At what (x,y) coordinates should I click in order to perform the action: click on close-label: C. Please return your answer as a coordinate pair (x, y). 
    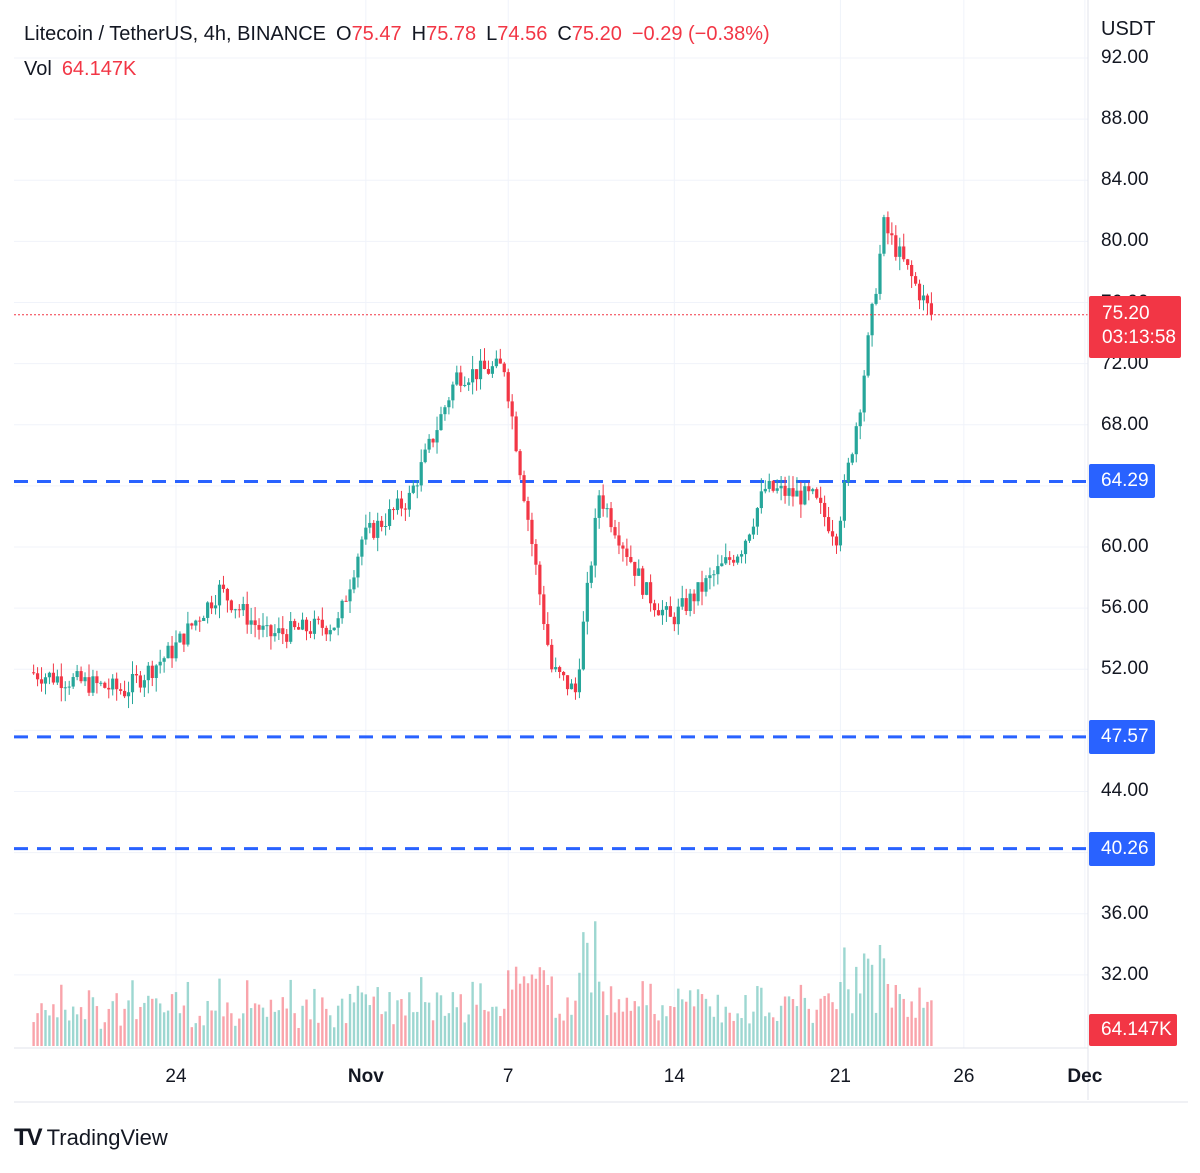
    Looking at the image, I should click on (564, 34).